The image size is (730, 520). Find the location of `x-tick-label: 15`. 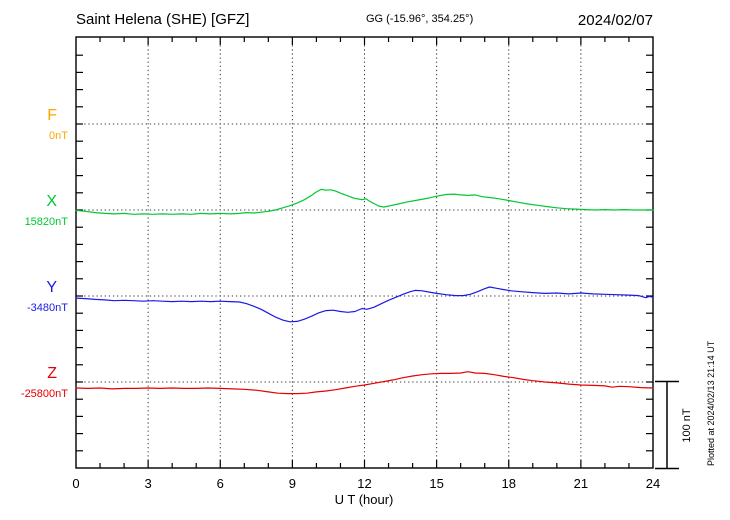

x-tick-label: 15 is located at coordinates (436, 483).